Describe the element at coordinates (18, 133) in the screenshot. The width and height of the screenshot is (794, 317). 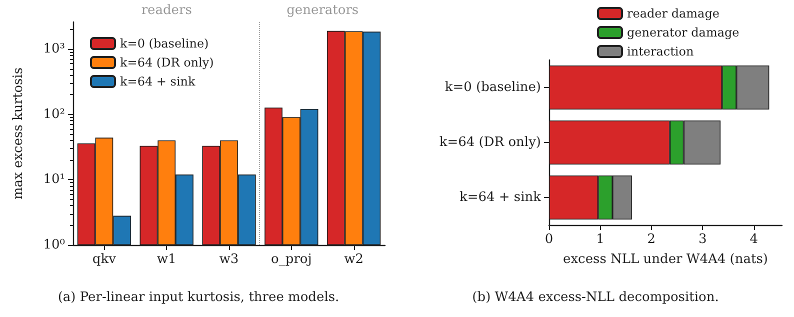
I see `y-axis-title: max excess kurtosis` at that location.